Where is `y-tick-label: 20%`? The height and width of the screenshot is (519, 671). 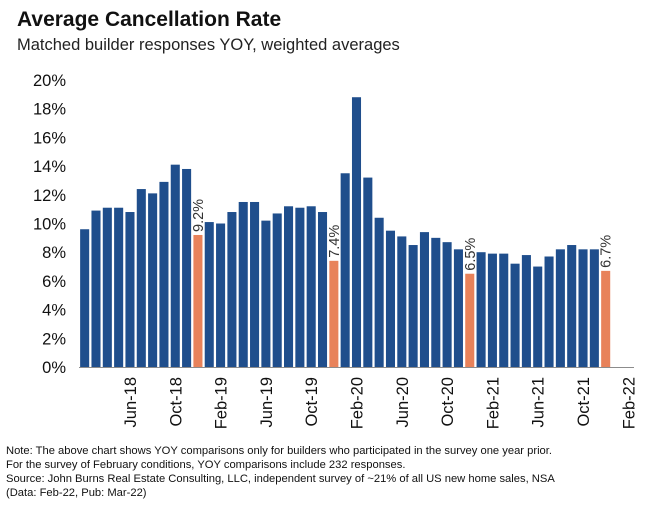
y-tick-label: 20% is located at coordinates (49, 81).